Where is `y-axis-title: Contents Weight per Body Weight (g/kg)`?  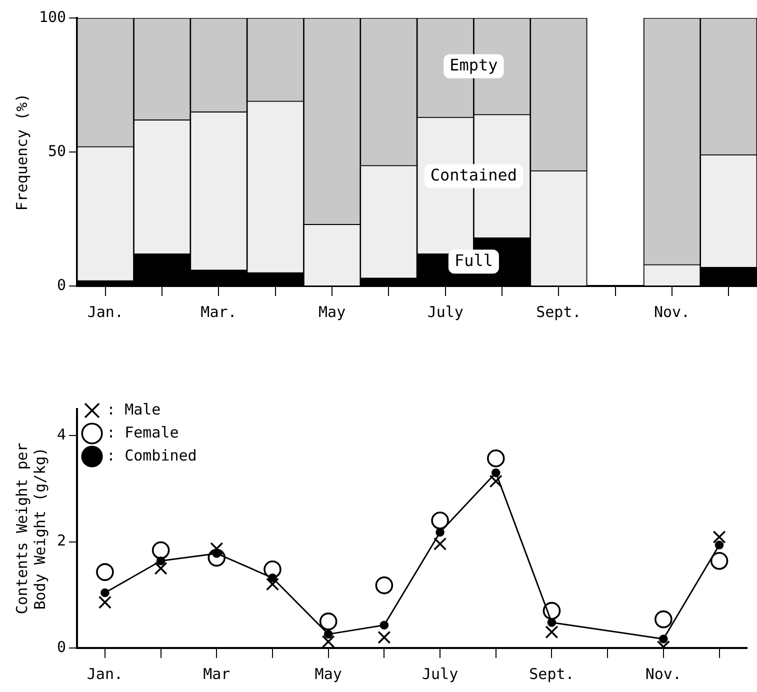 y-axis-title: Contents Weight per Body Weight (g/kg) is located at coordinates (30, 528).